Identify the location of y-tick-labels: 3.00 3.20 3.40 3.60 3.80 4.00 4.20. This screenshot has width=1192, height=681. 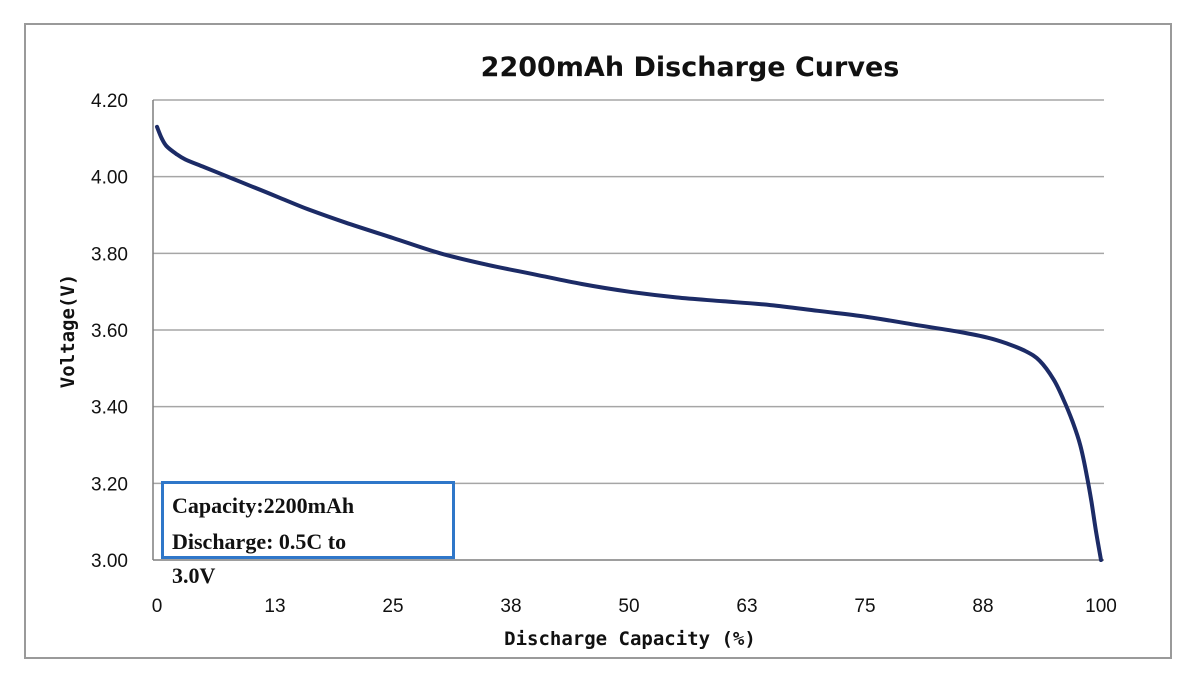
(109, 331).